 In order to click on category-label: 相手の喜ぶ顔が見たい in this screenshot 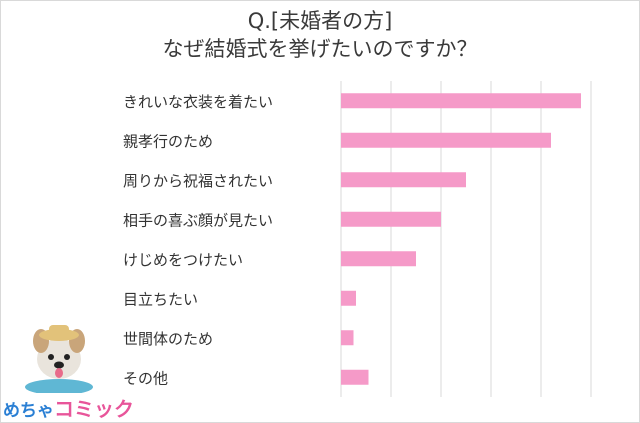, I will do `click(198, 220)`.